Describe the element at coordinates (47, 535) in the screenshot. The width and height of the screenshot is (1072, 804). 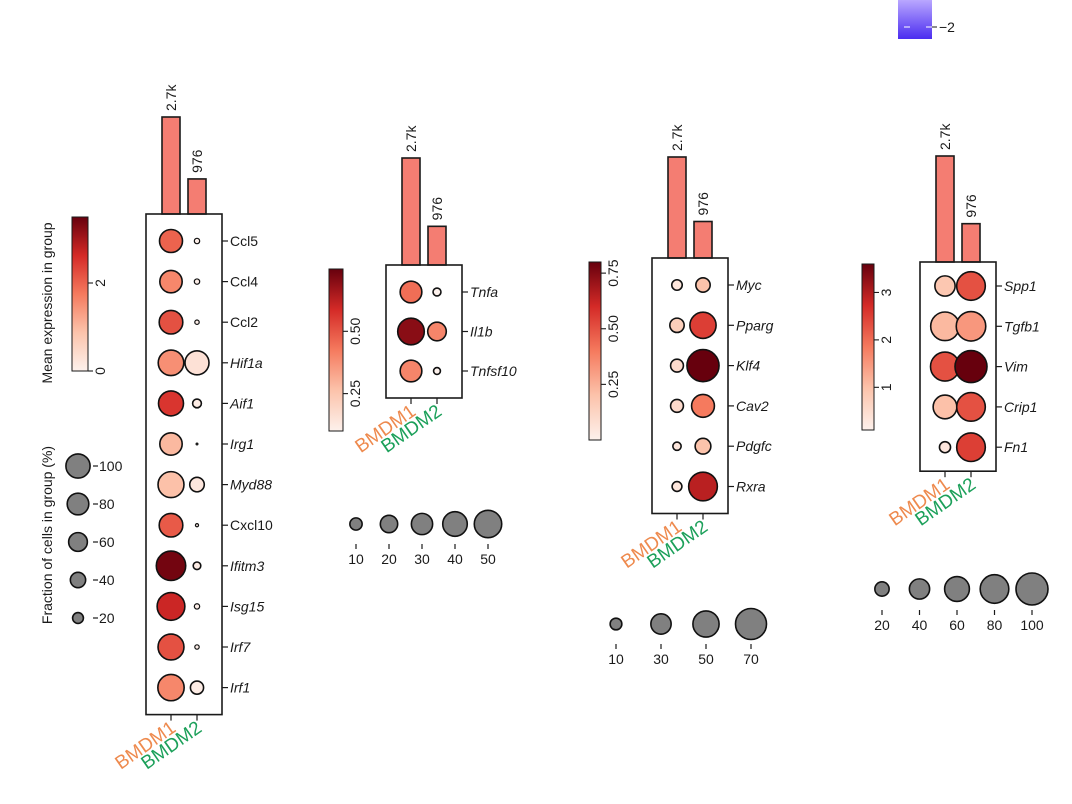
I see `size-legend-title: Fraction of cells in group (%)` at that location.